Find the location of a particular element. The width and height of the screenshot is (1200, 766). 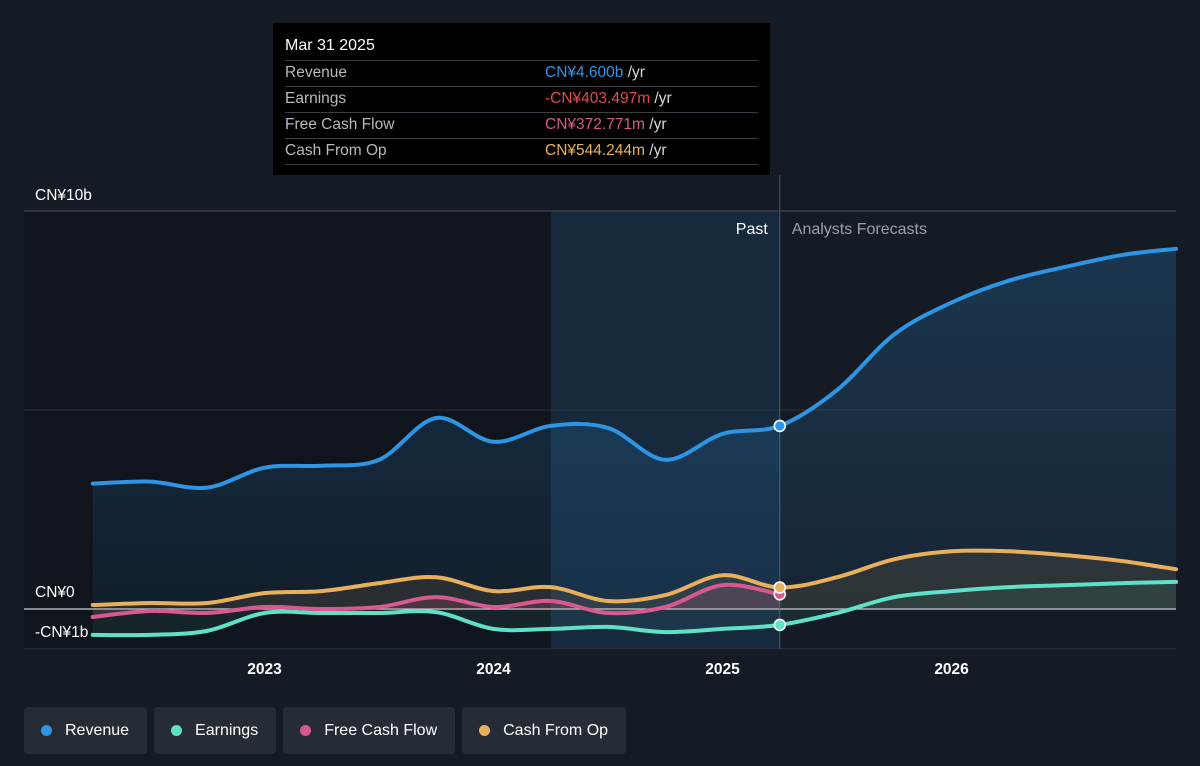

line-earnings is located at coordinates (634, 608).